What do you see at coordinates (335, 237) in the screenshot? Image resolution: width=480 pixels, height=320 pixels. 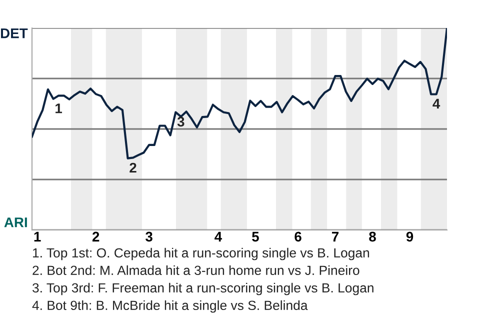 I see `x-tick-label: 7` at bounding box center [335, 237].